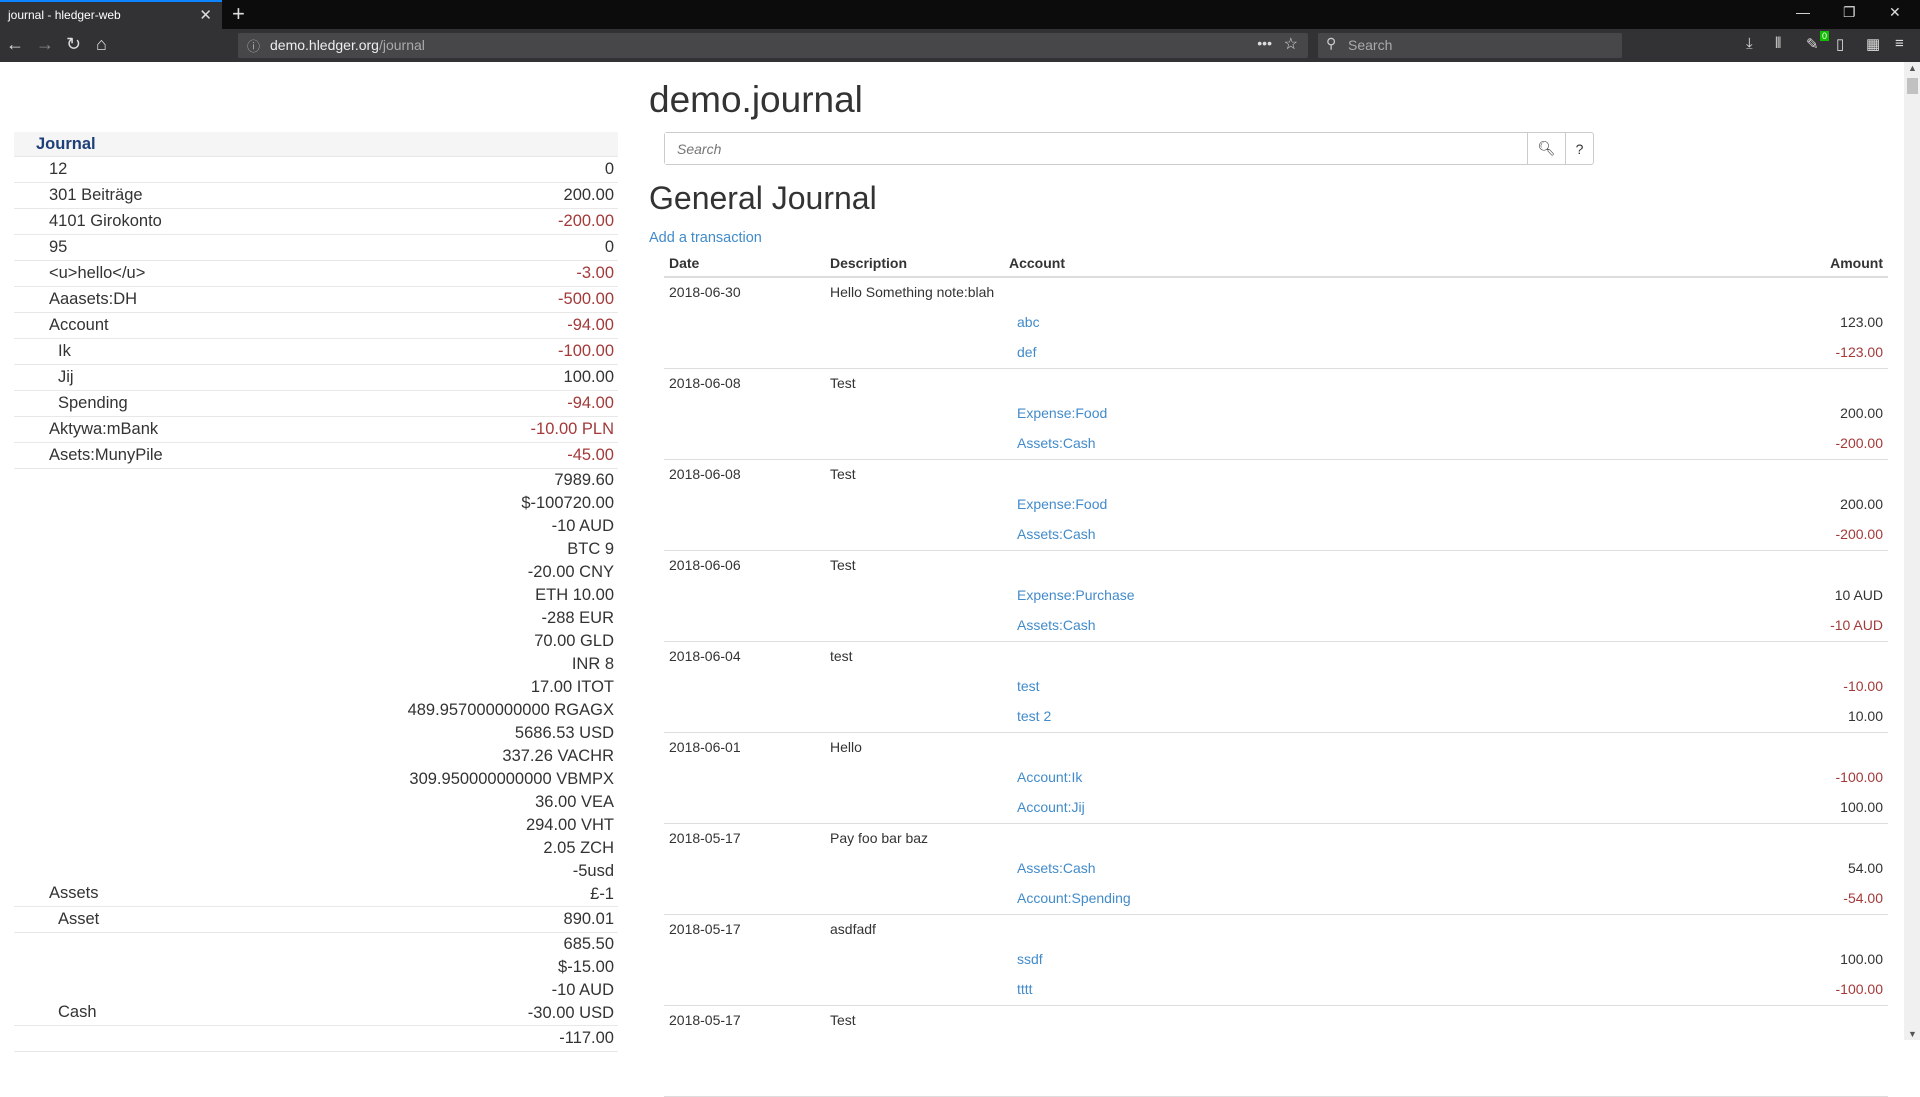 The image size is (1920, 1097). Describe the element at coordinates (1861, 504) in the screenshot. I see `posting-amount: 200.00` at that location.